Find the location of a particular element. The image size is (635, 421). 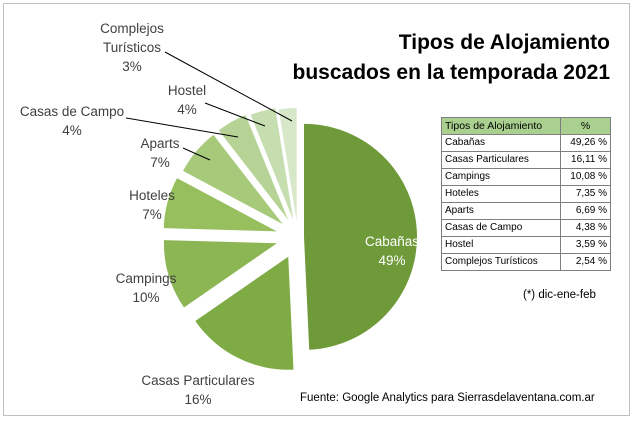

table-cell-pct: 2,54 % is located at coordinates (585, 262).